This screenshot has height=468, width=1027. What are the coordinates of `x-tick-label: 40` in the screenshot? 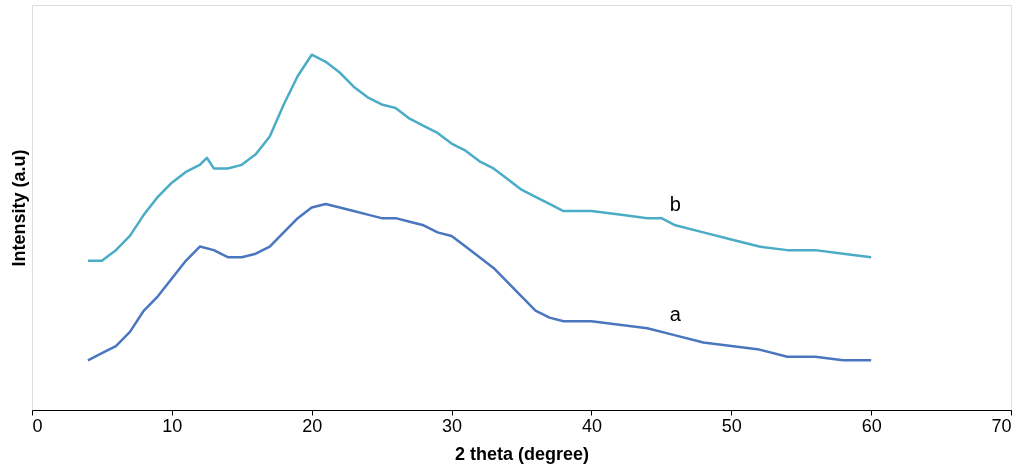 It's located at (591, 425).